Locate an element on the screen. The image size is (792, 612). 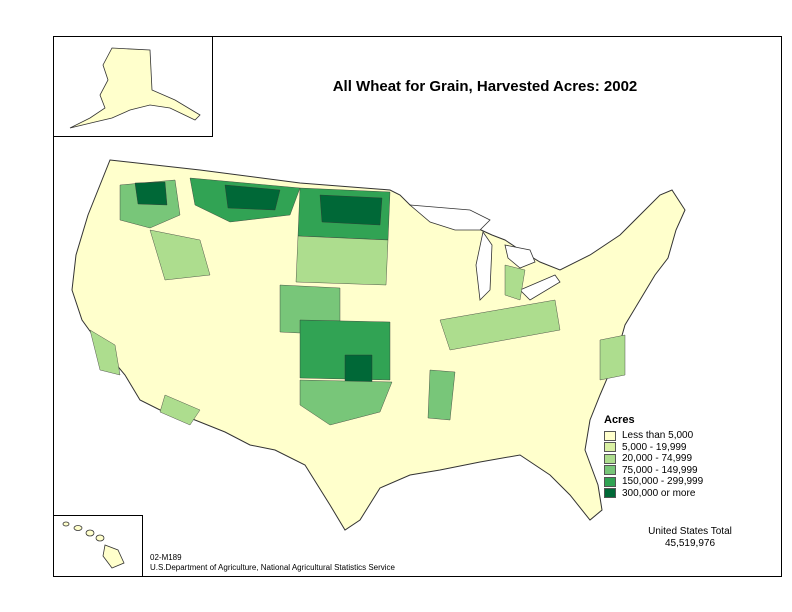
legend-item: 300,000 or more is located at coordinates (669, 494).